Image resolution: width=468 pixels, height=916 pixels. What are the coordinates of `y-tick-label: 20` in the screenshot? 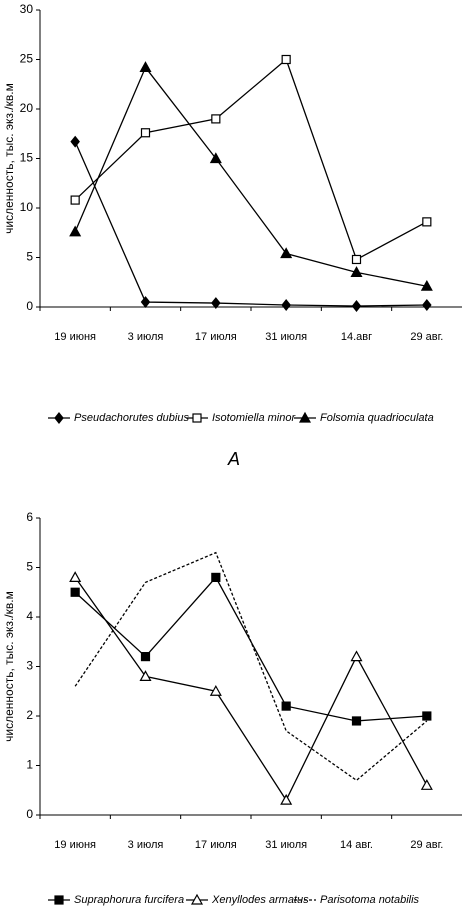 It's located at (27, 108).